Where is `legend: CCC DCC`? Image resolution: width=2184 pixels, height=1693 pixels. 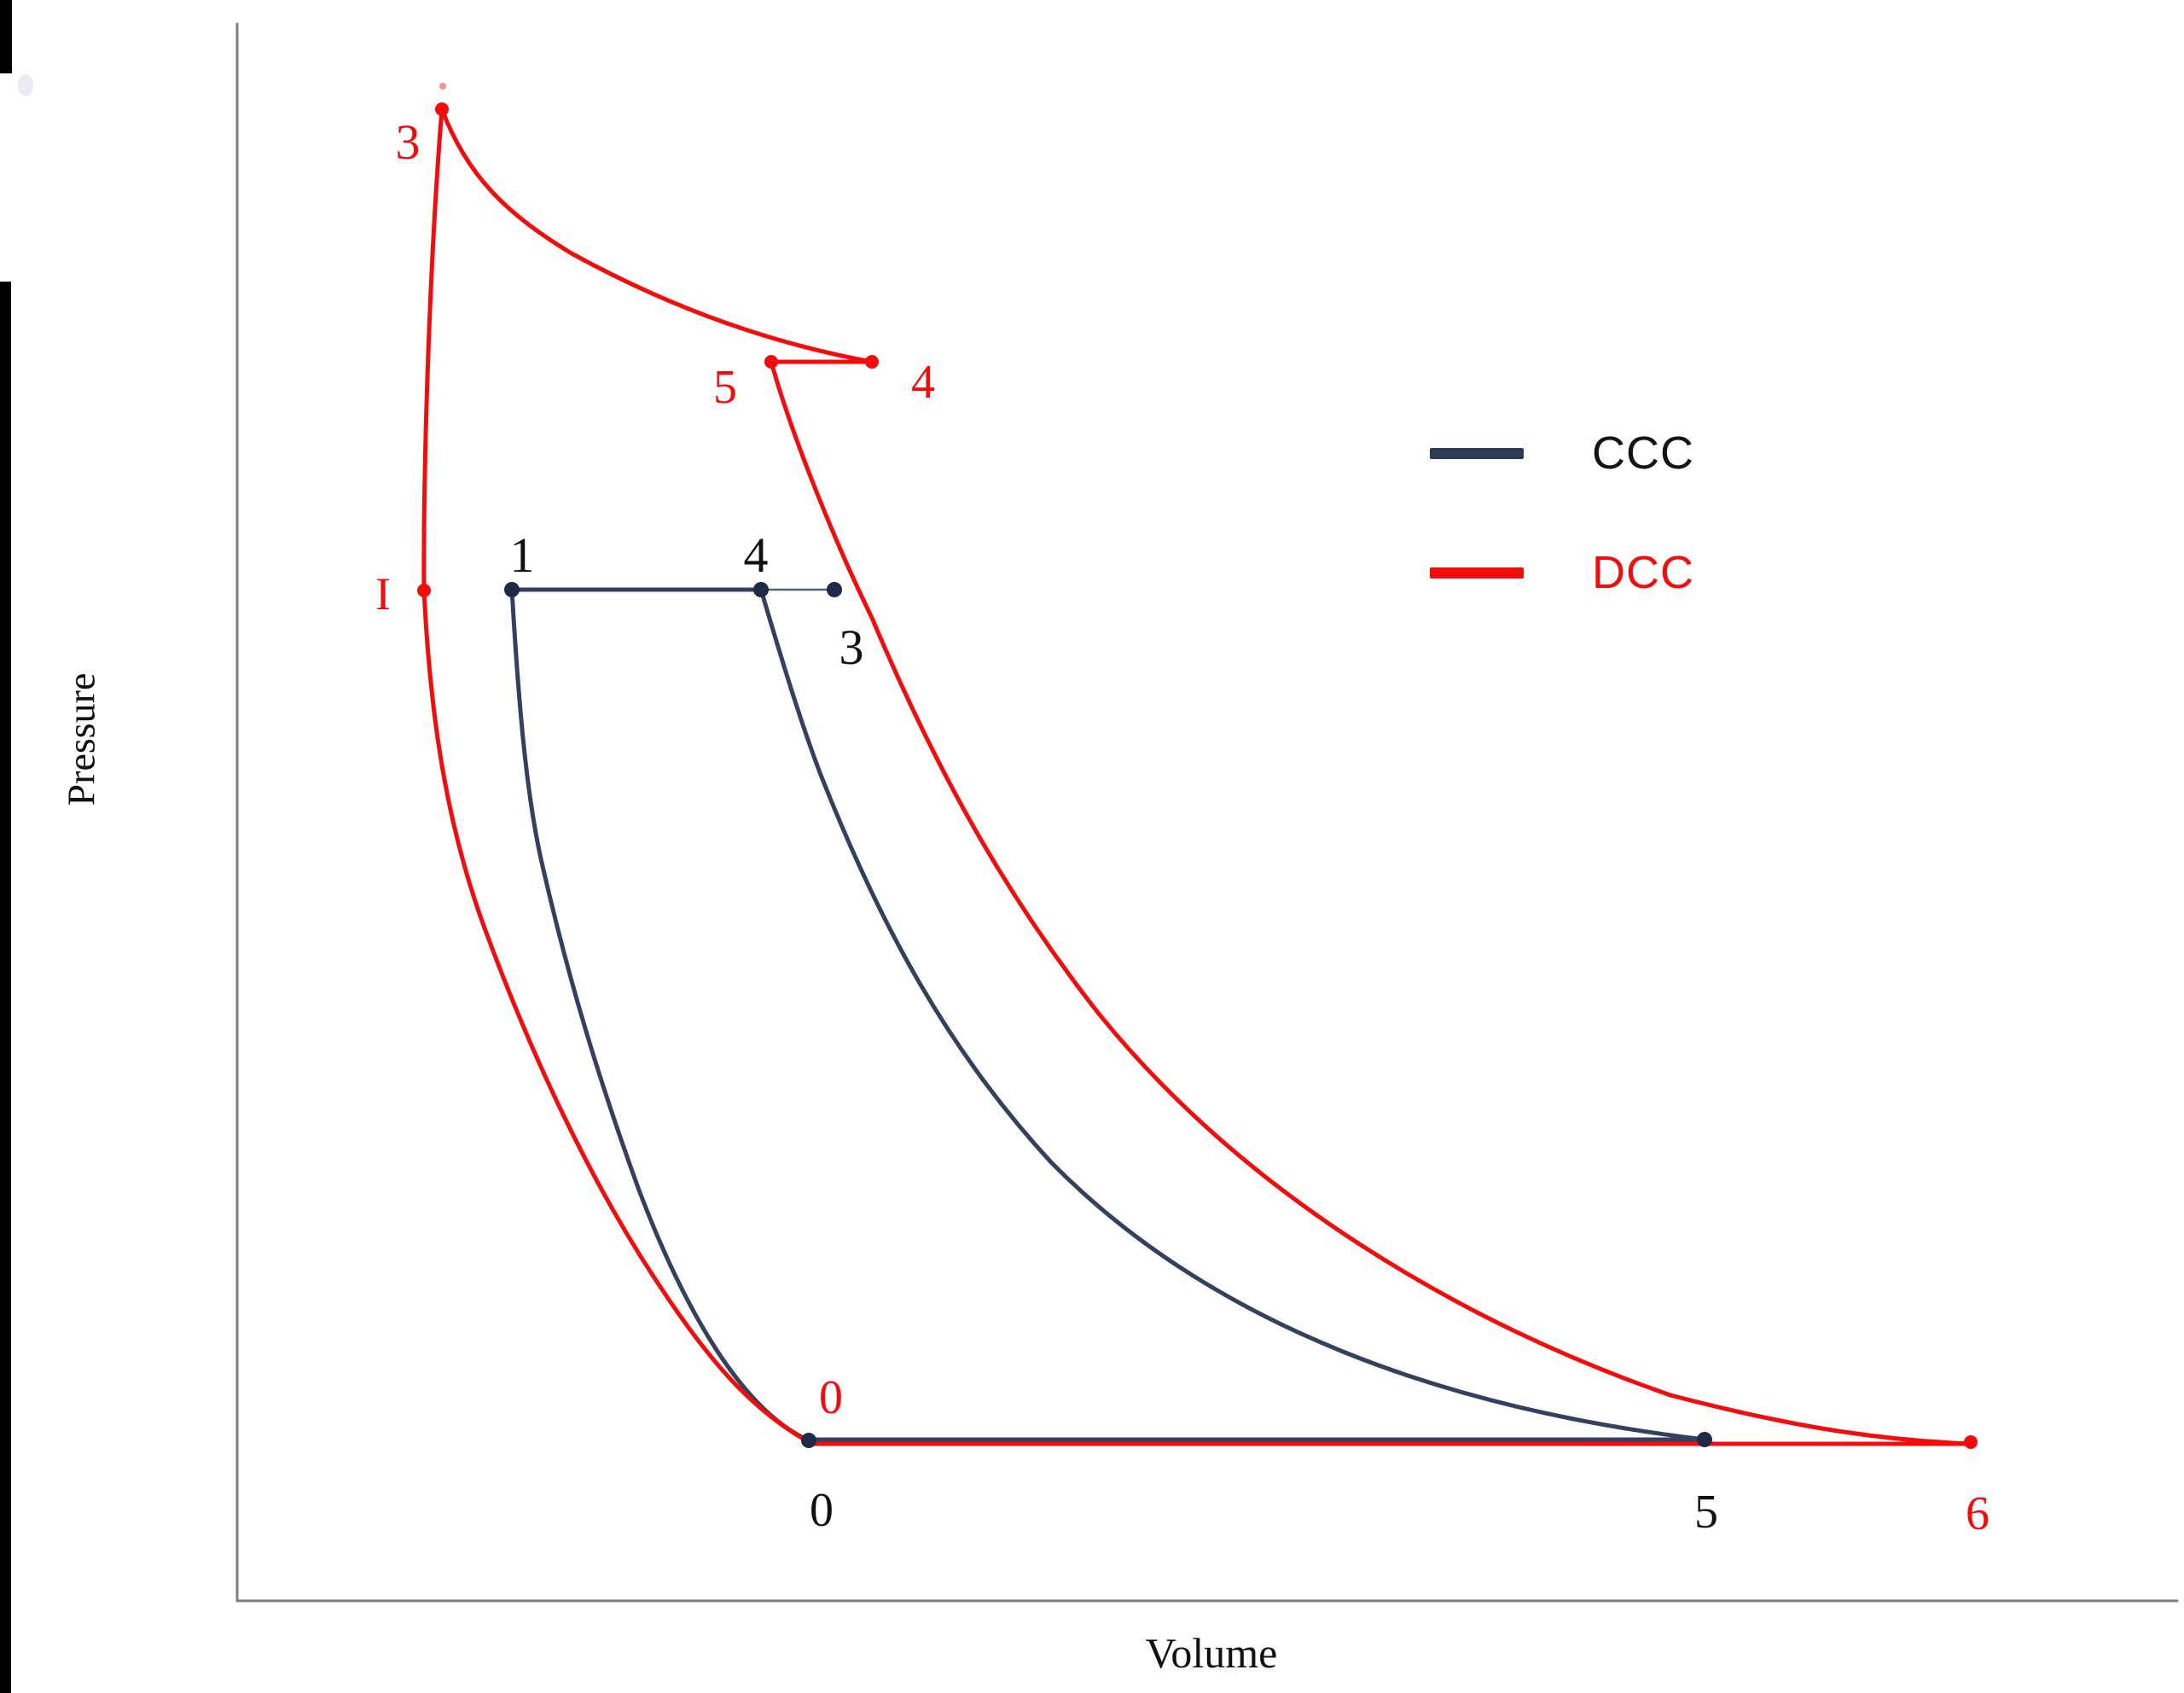
legend: CCC DCC is located at coordinates (1562, 542).